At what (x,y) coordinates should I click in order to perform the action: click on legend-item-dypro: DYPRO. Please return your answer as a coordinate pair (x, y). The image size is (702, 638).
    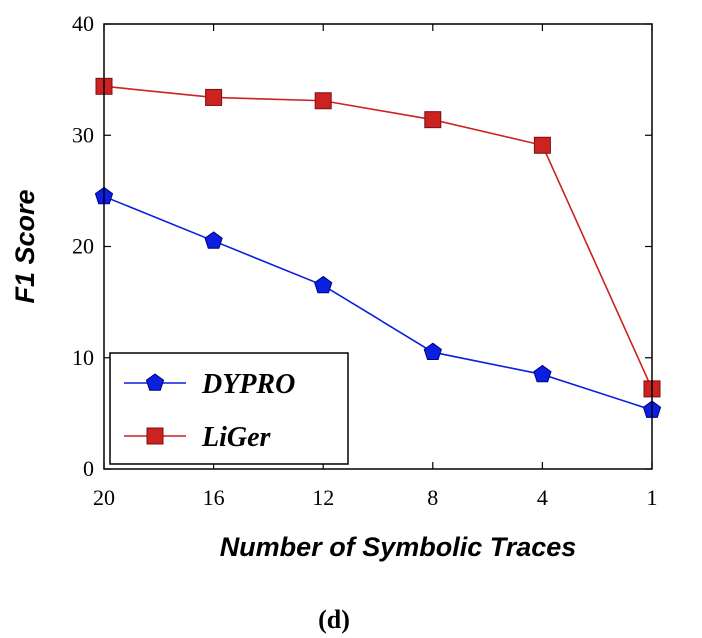
    Looking at the image, I should click on (209, 384).